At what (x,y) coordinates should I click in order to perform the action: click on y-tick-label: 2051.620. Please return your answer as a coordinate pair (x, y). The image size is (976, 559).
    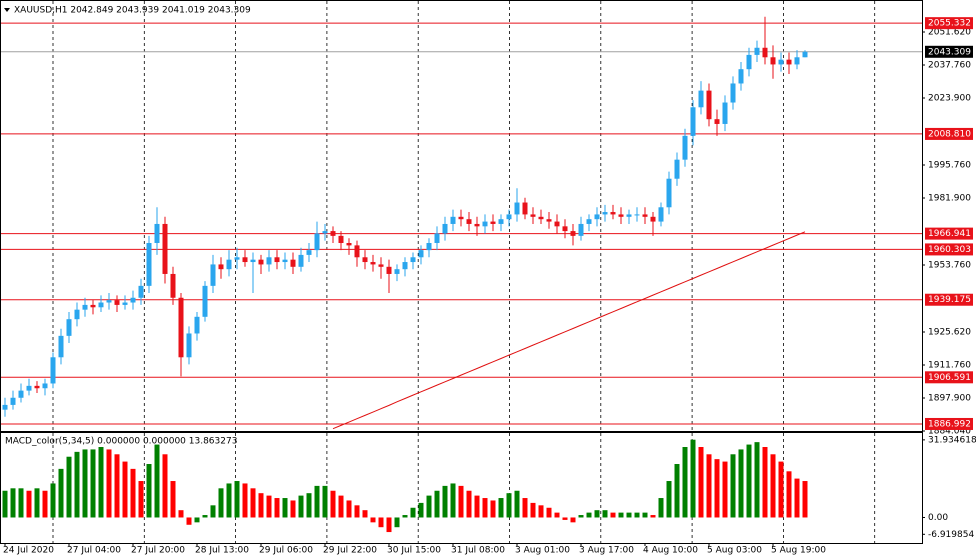
    Looking at the image, I should click on (949, 33).